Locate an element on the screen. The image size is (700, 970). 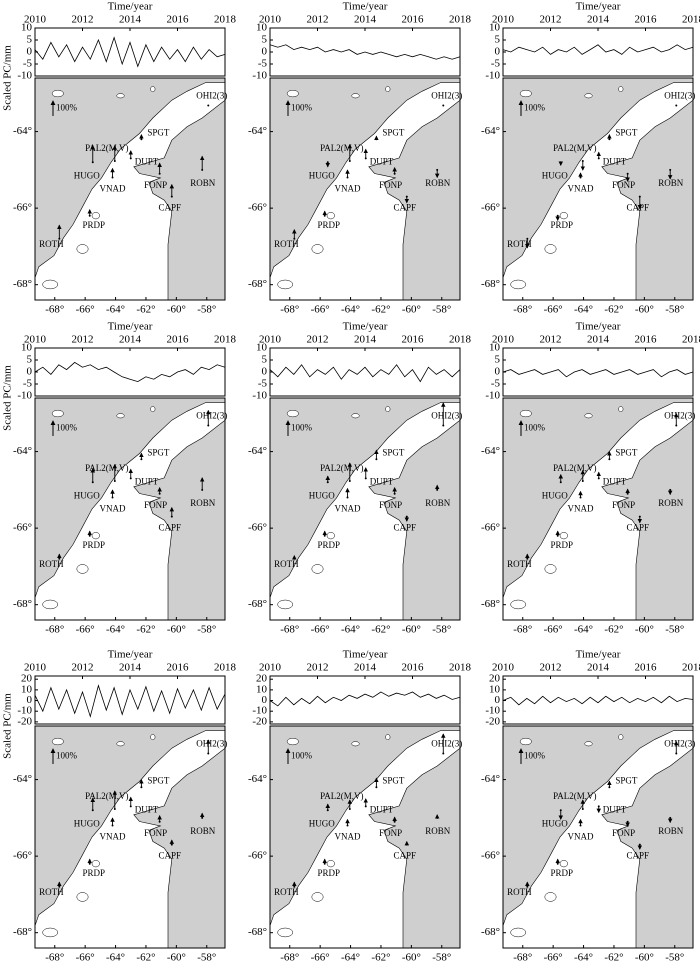
lat-label: -66° is located at coordinates (490, 856).